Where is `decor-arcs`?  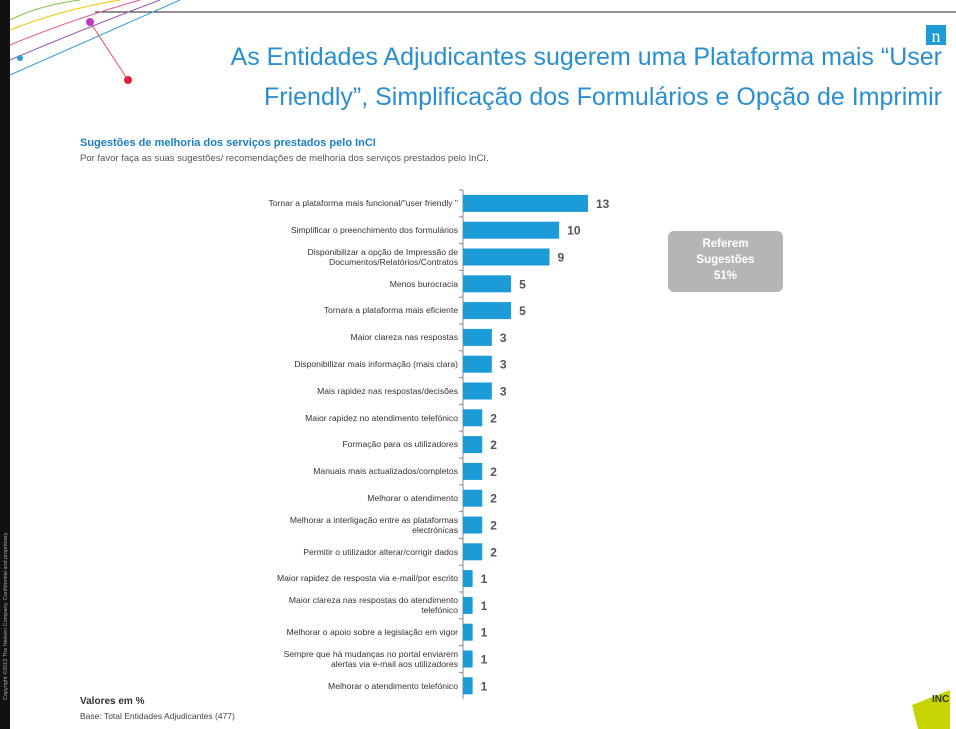 decor-arcs is located at coordinates (95, 40).